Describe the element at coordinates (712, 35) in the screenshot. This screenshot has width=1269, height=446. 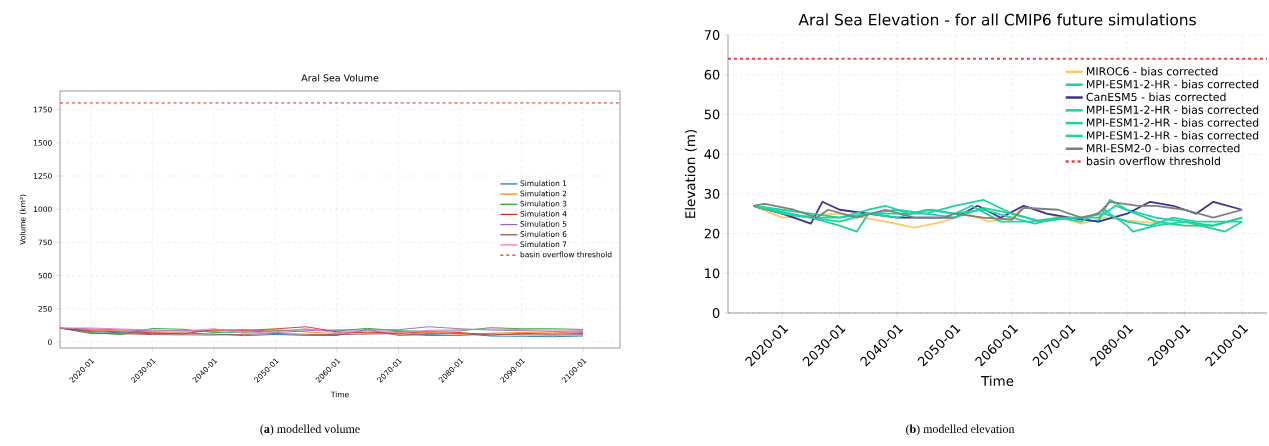
I see `y-tick-label: 70` at that location.